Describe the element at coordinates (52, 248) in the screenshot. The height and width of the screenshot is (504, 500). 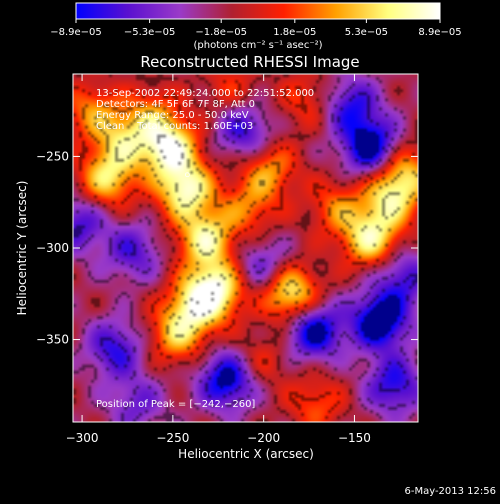
I see `y-tick-label: −300` at that location.